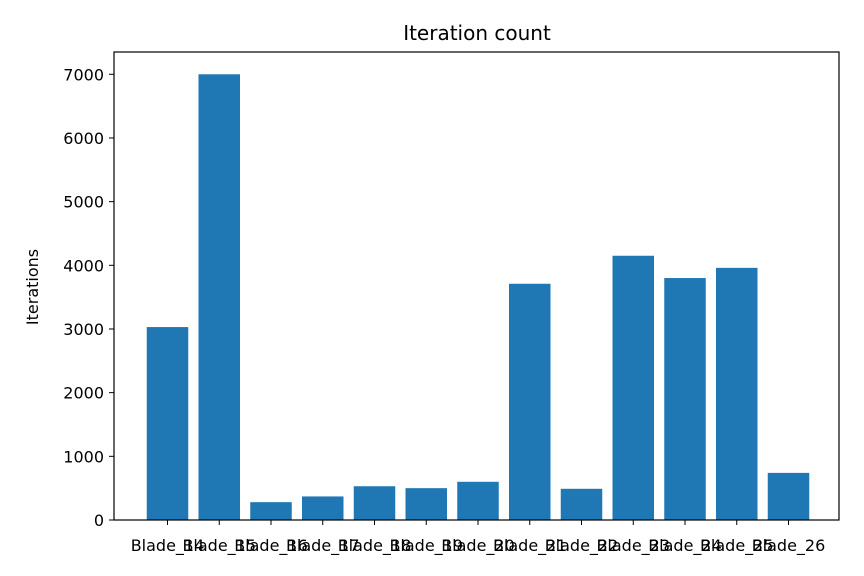  Describe the element at coordinates (88, 297) in the screenshot. I see `y-axis: 0 1000 2000 3000 4000 5000 6000 7000` at that location.